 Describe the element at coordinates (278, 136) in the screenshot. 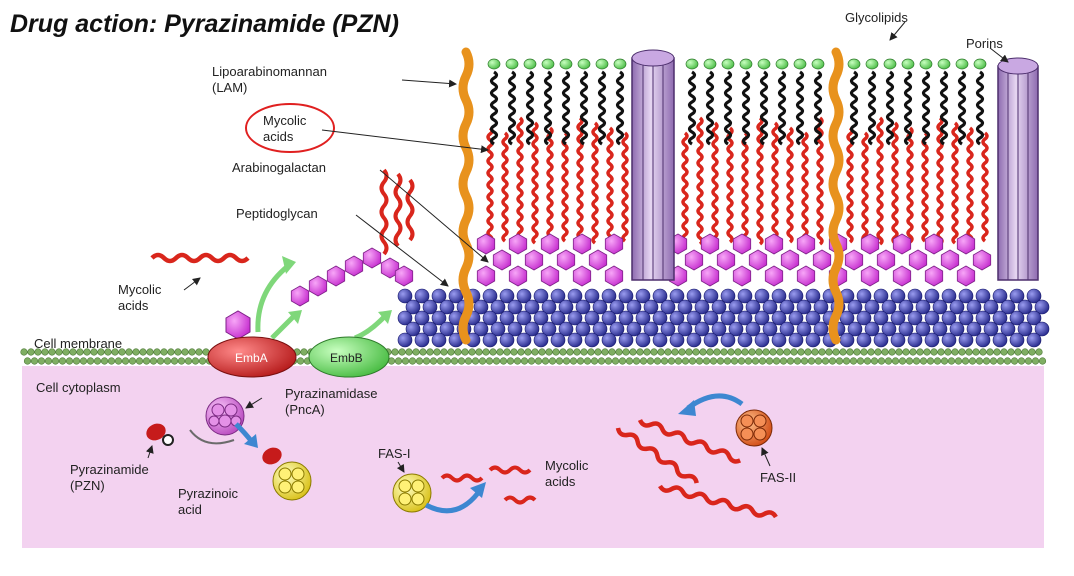

I see `label-mycolic-acids-2: acids` at that location.